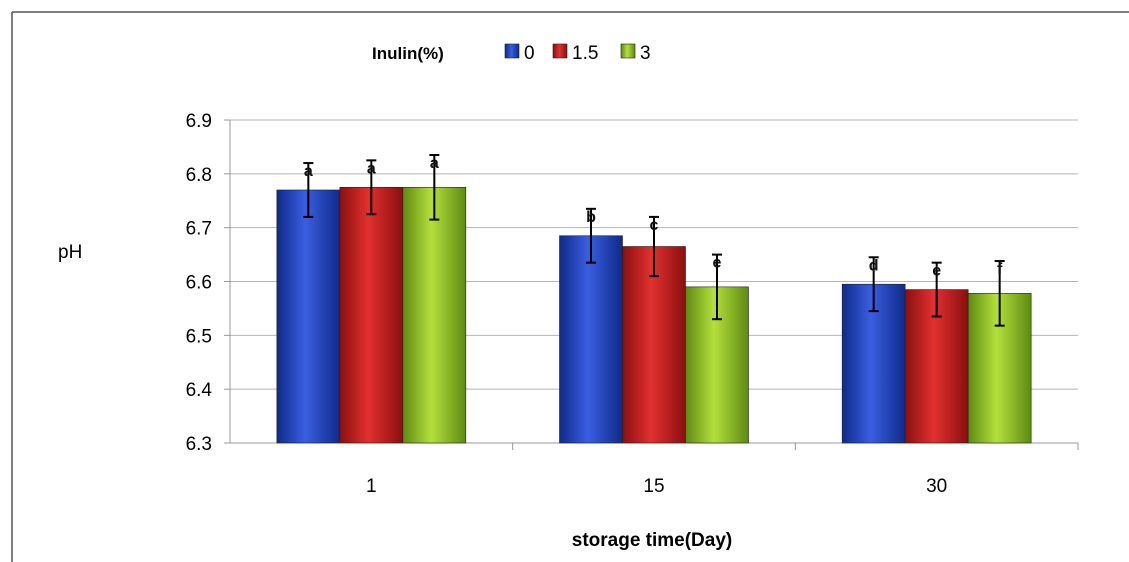  I want to click on y-axis-ticks: 6.3 6.4 6.5 6.6 6.7 6.8 6.9, so click(199, 283).